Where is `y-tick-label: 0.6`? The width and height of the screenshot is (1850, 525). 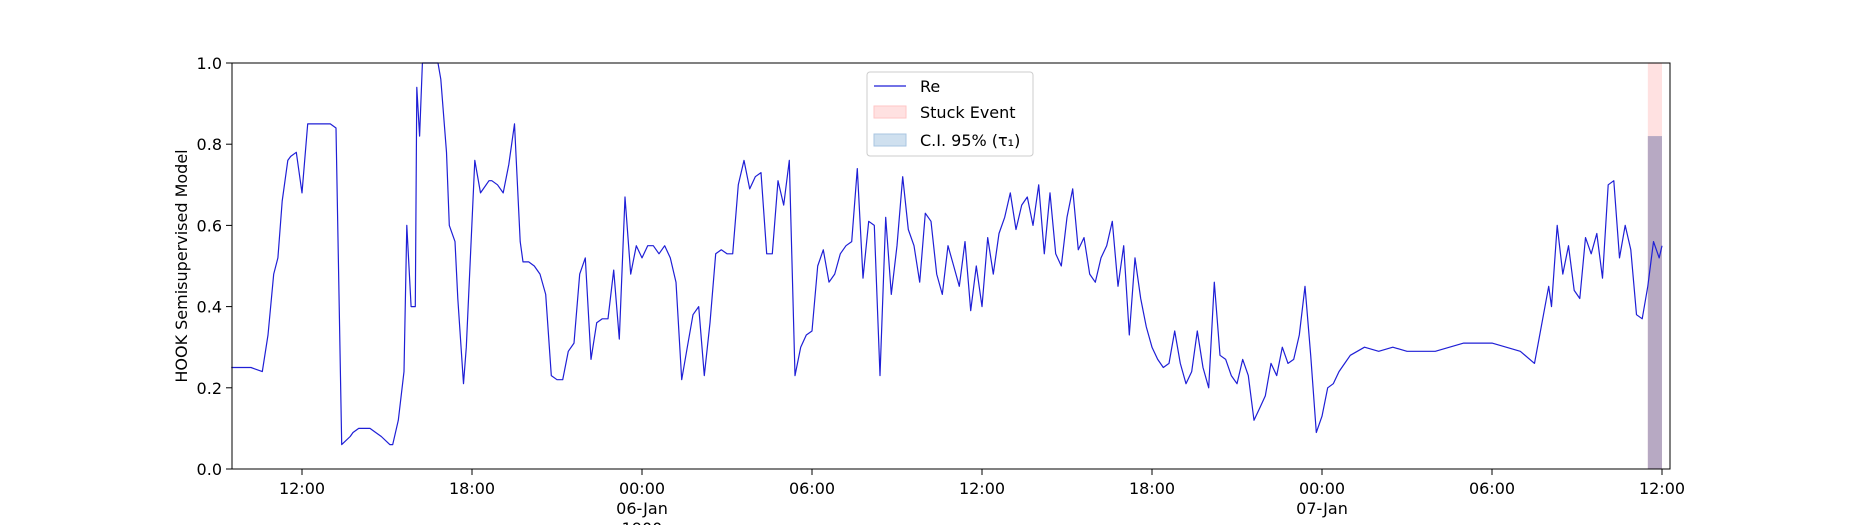 y-tick-label: 0.6 is located at coordinates (209, 225).